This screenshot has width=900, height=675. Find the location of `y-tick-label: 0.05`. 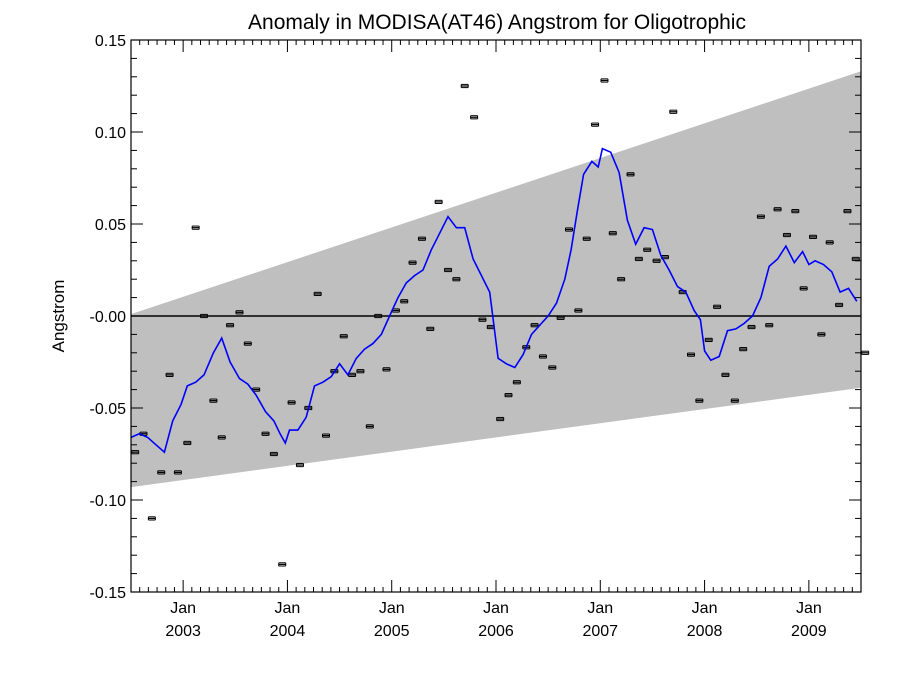

y-tick-label: 0.05 is located at coordinates (110, 225).